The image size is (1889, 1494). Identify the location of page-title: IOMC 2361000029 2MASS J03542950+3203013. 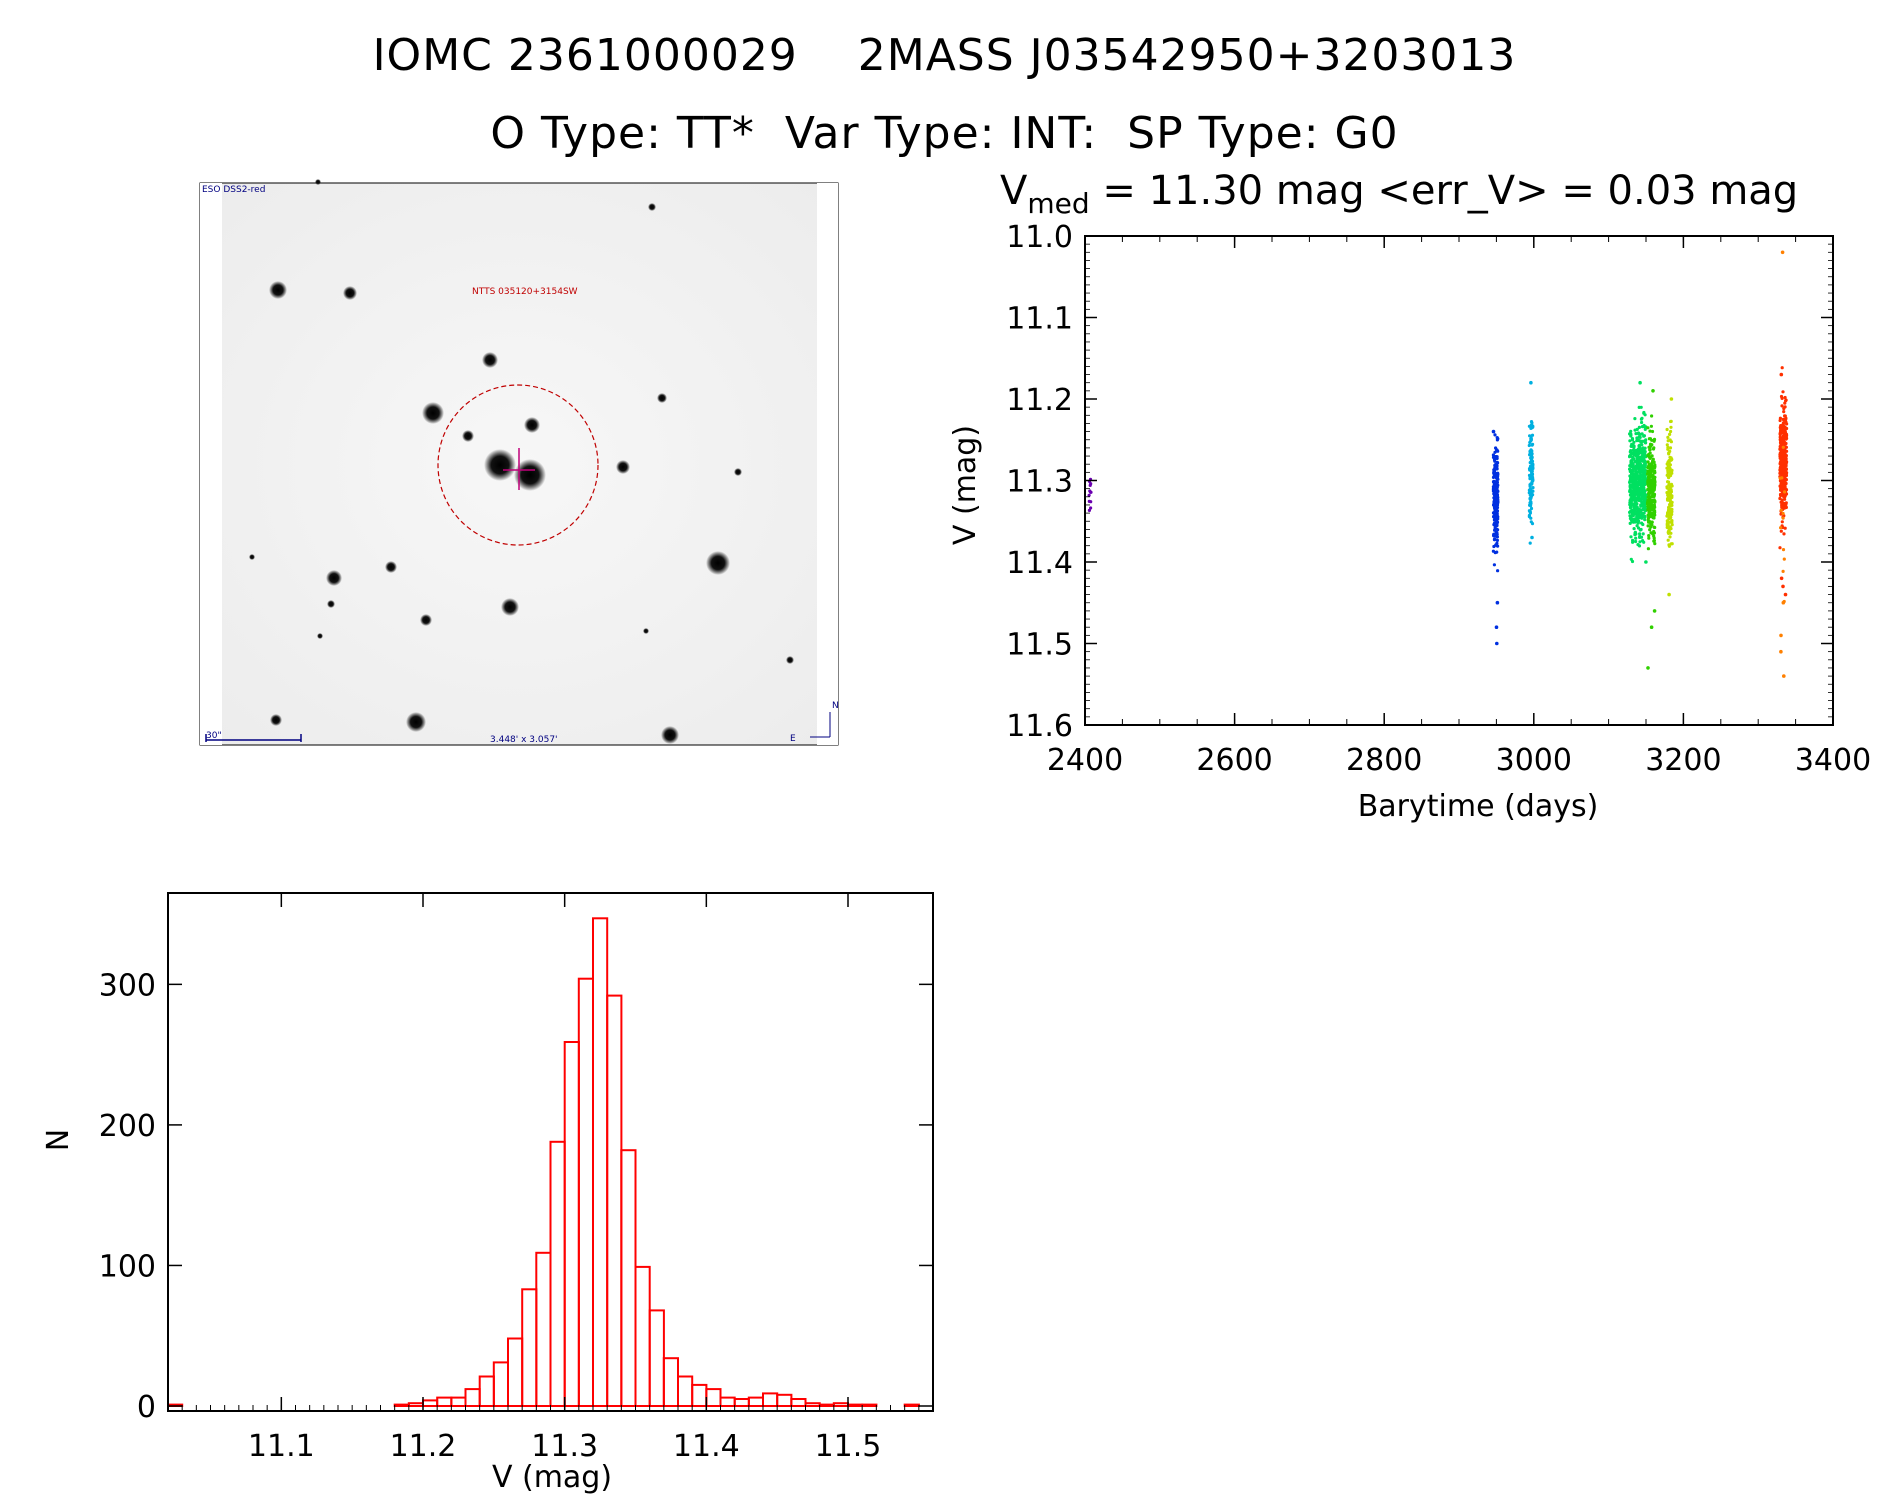
(944, 55).